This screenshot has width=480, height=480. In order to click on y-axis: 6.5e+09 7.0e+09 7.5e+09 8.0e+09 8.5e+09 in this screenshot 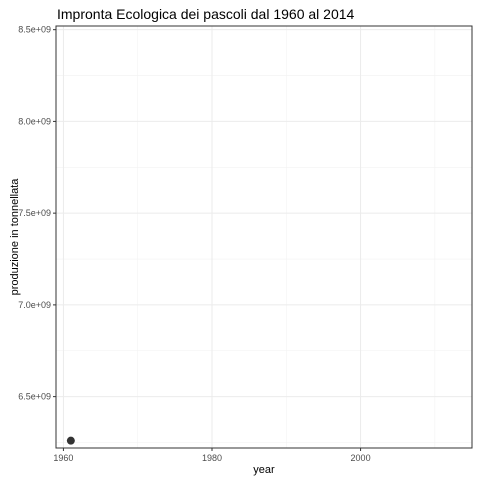, I will do `click(37, 213)`.